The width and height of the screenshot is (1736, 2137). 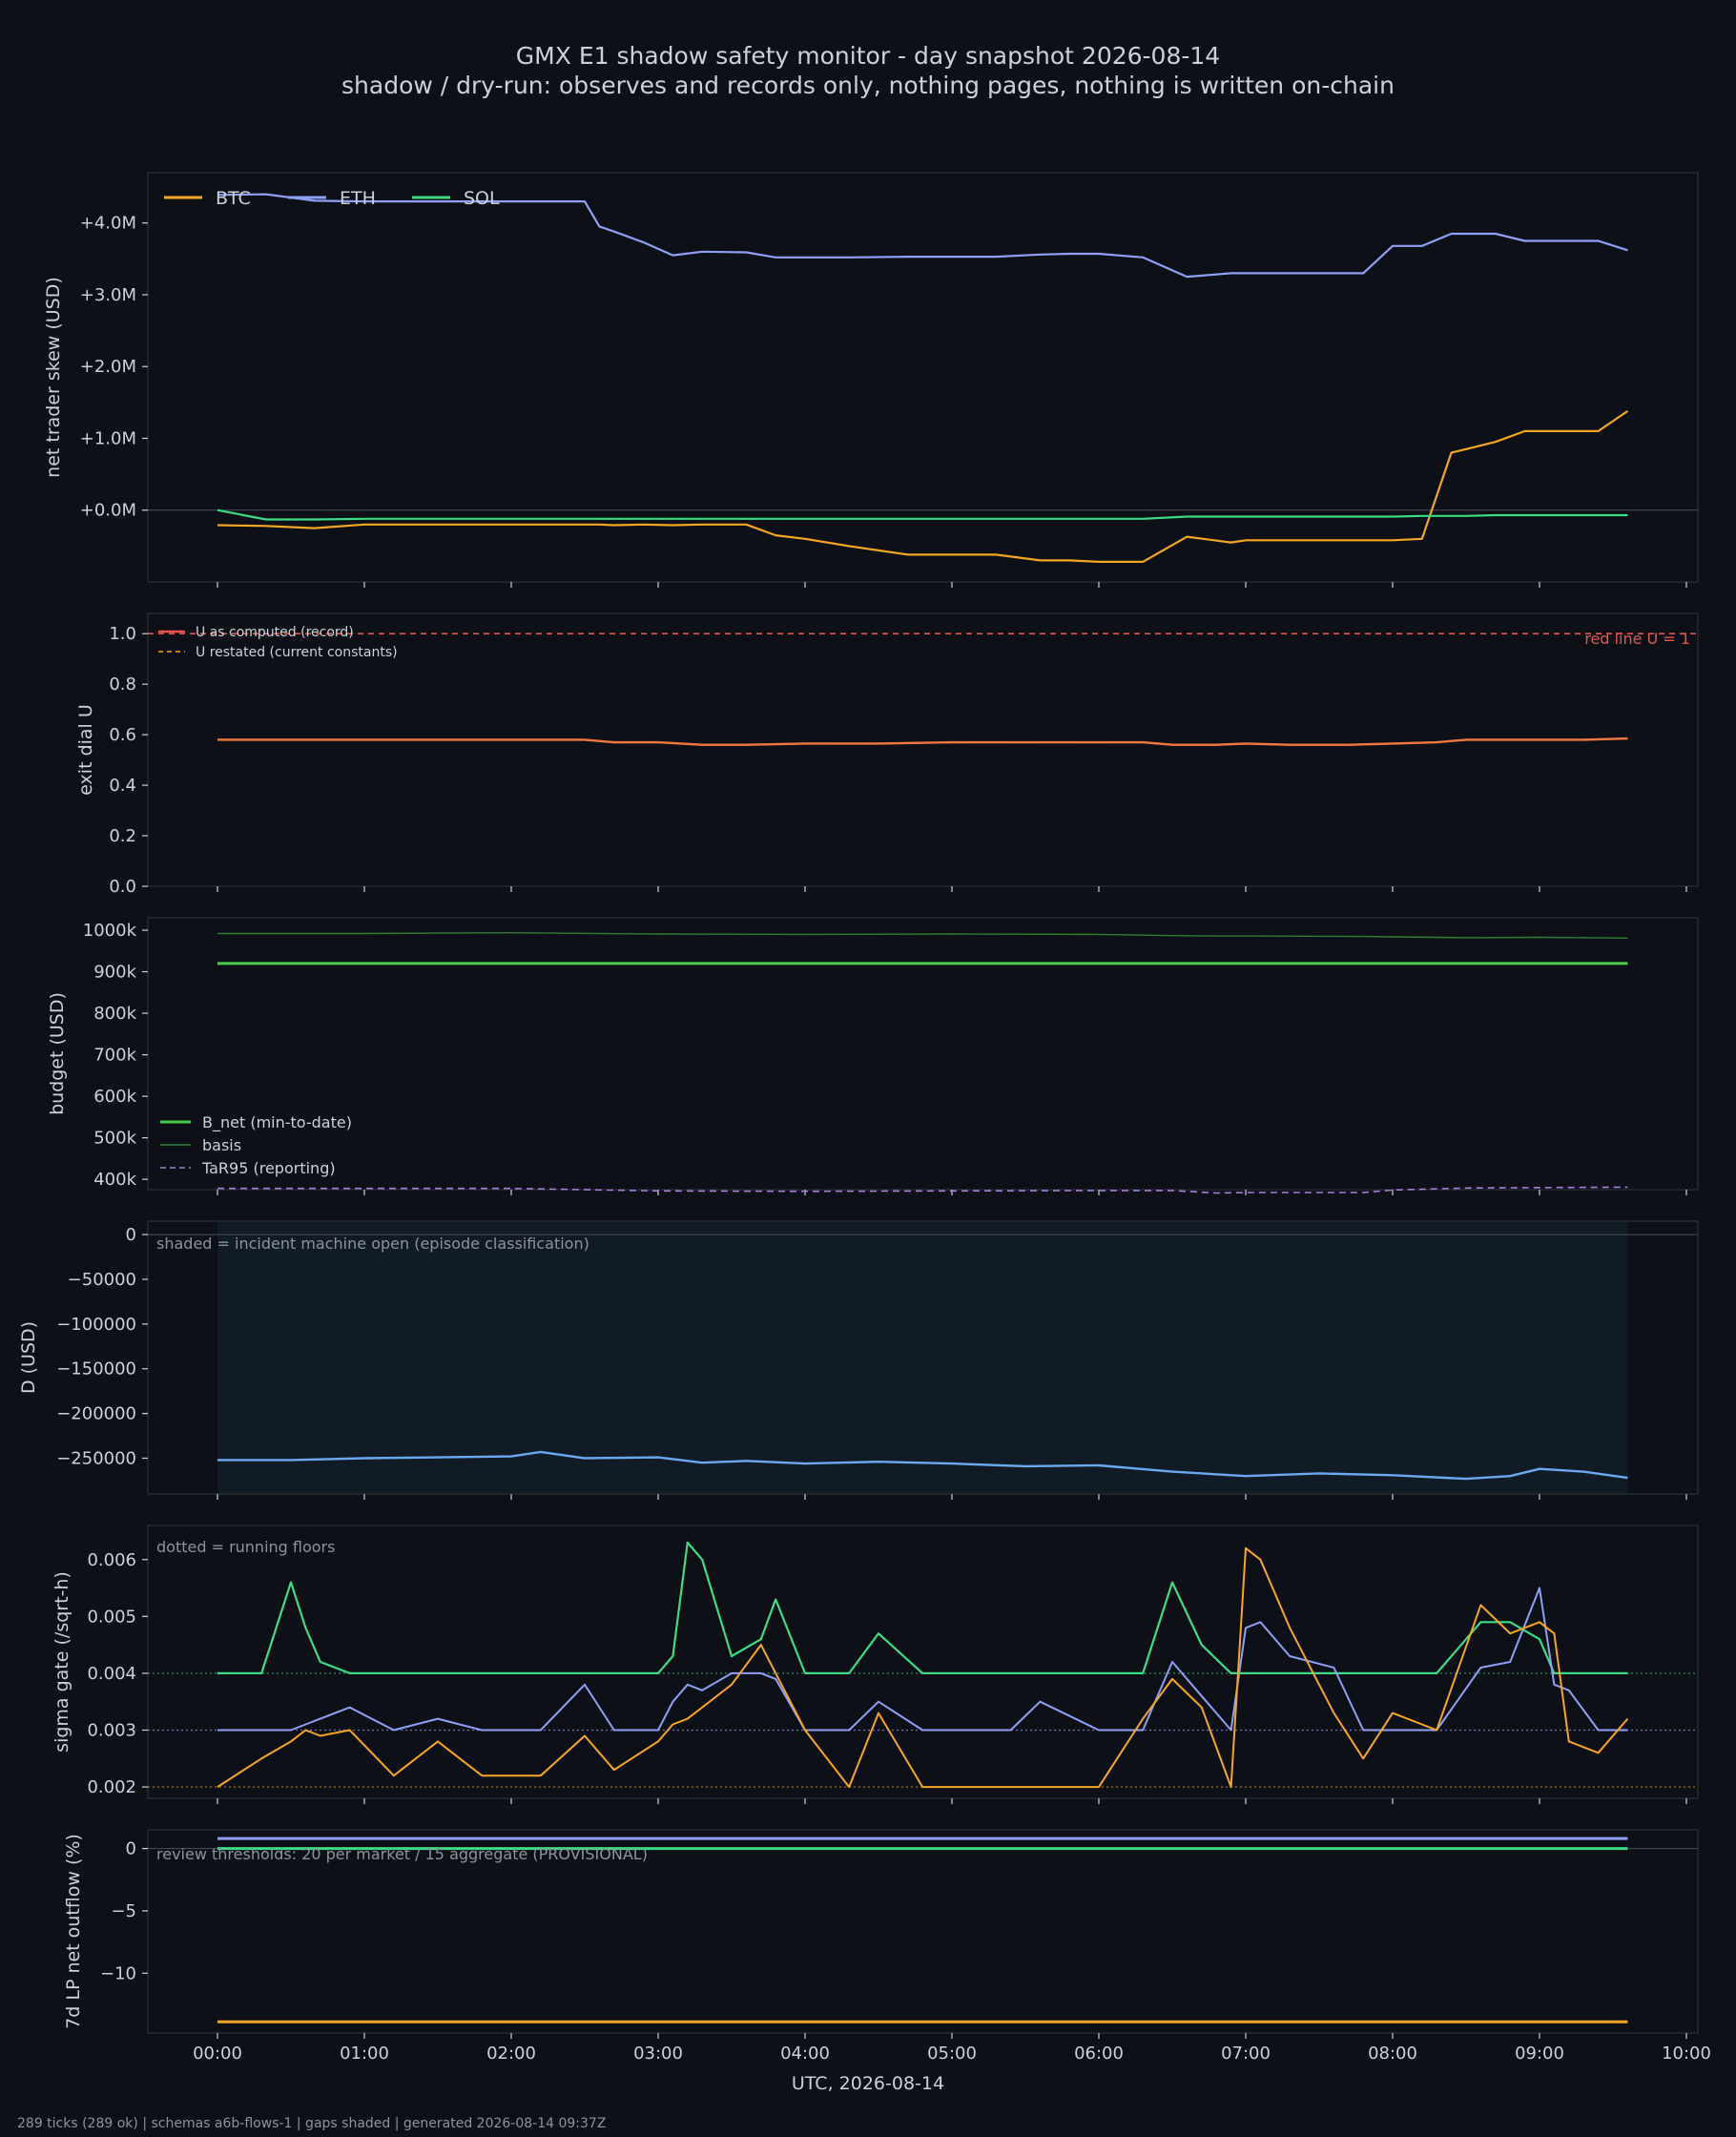 I want to click on x-tick-label: 07:00, so click(x=1246, y=2054).